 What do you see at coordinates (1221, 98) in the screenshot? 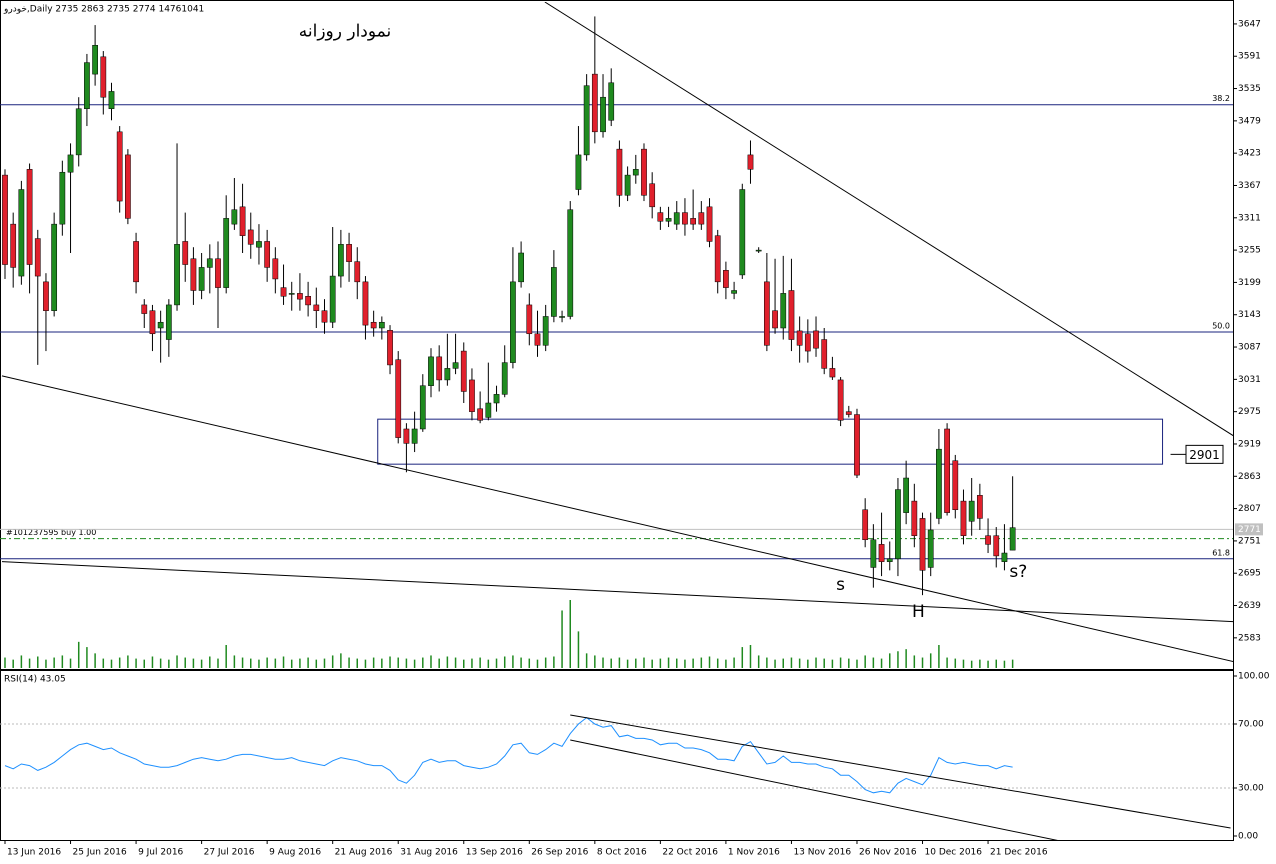
I see `fib-label: 38.2` at bounding box center [1221, 98].